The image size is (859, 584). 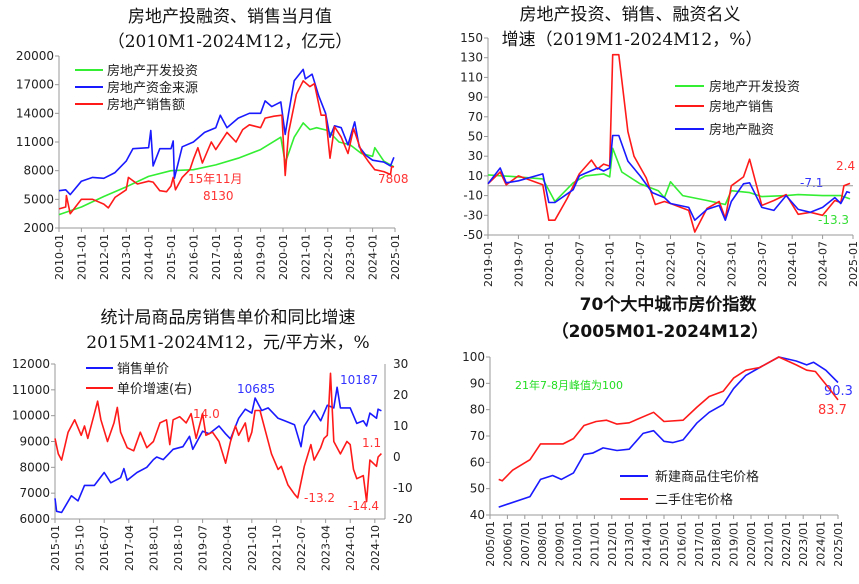 What do you see at coordinates (149, 257) in the screenshot?
I see `x-tick-label: 2014-01` at bounding box center [149, 257].